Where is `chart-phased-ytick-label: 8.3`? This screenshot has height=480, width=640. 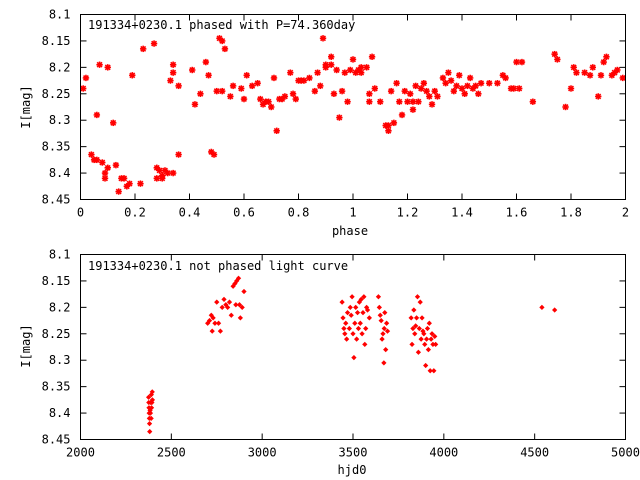 chart-phased-ytick-label: 8.3 is located at coordinates (60, 120).